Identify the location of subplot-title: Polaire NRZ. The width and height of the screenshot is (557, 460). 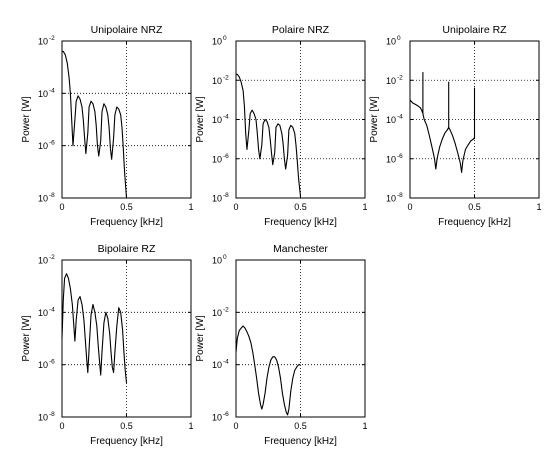
(301, 30).